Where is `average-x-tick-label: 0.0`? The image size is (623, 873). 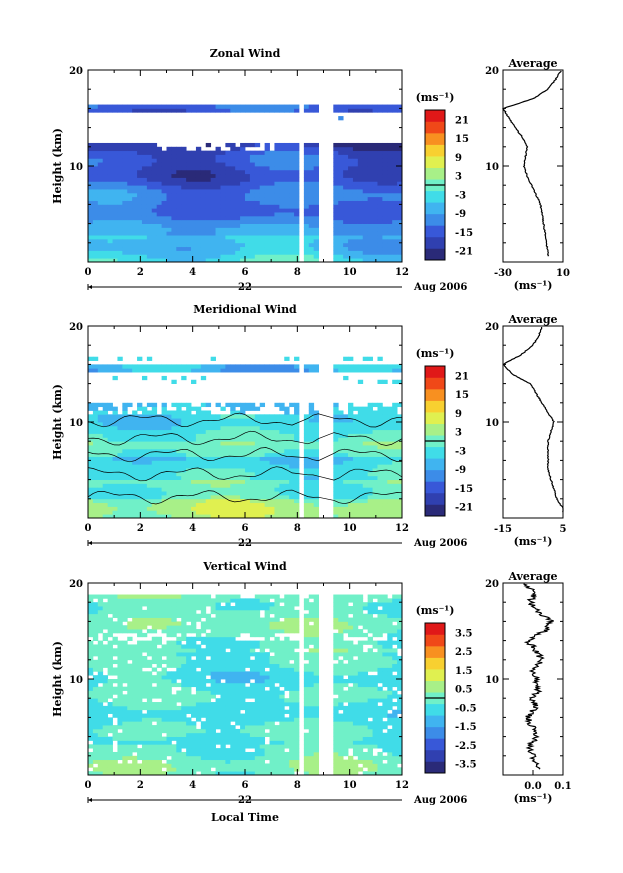 average-x-tick-label: 0.0 is located at coordinates (532, 786).